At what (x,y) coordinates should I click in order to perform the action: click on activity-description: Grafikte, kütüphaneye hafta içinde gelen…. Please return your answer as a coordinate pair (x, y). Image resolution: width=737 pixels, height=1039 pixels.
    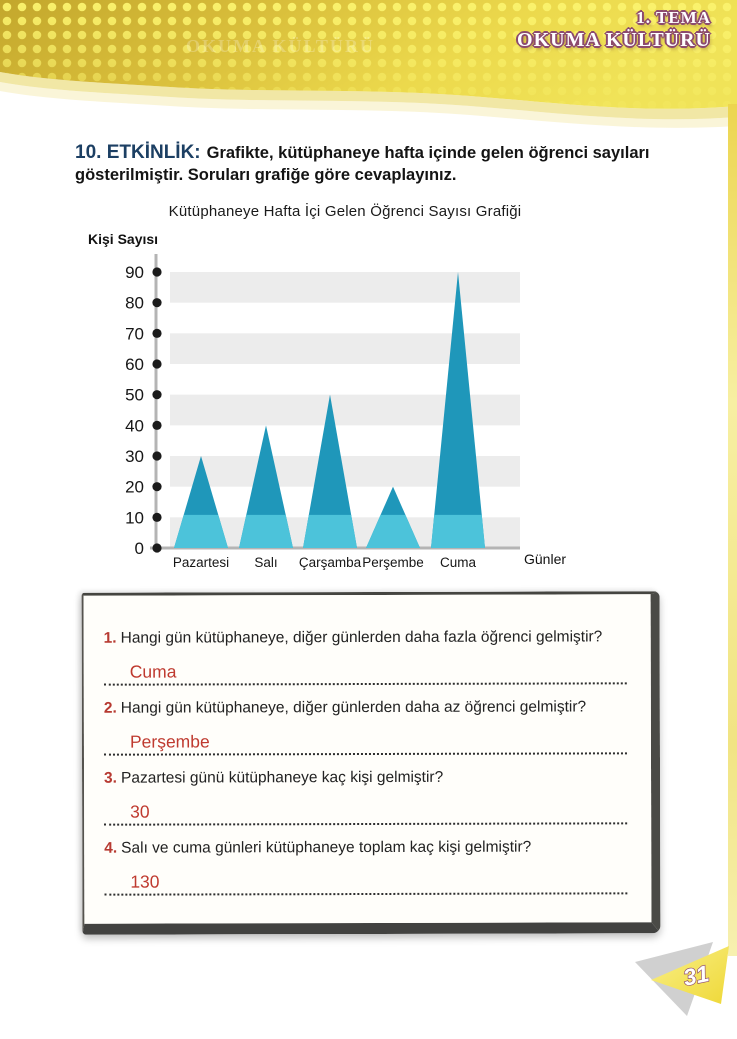
    Looking at the image, I should click on (362, 164).